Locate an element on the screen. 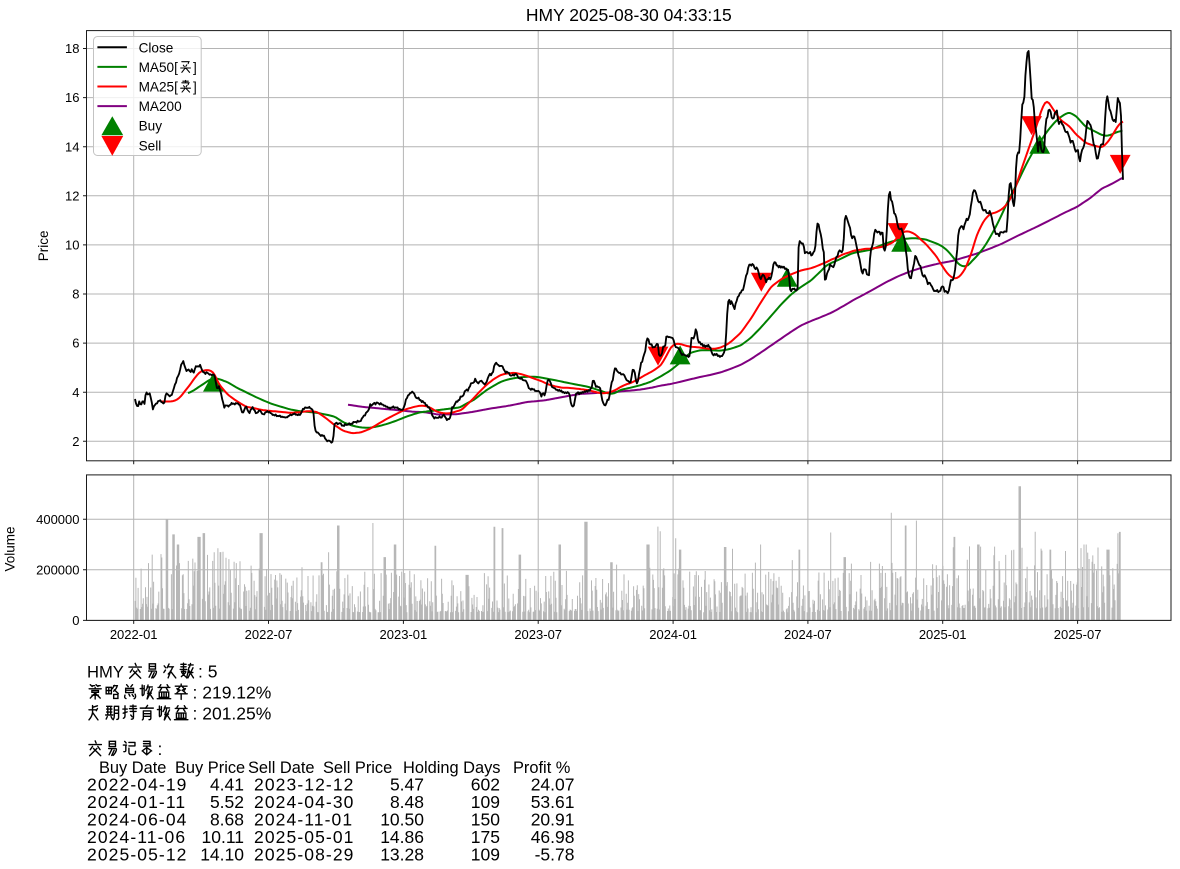 The height and width of the screenshot is (869, 1180). svg-text: 2023-07 is located at coordinates (538, 634).